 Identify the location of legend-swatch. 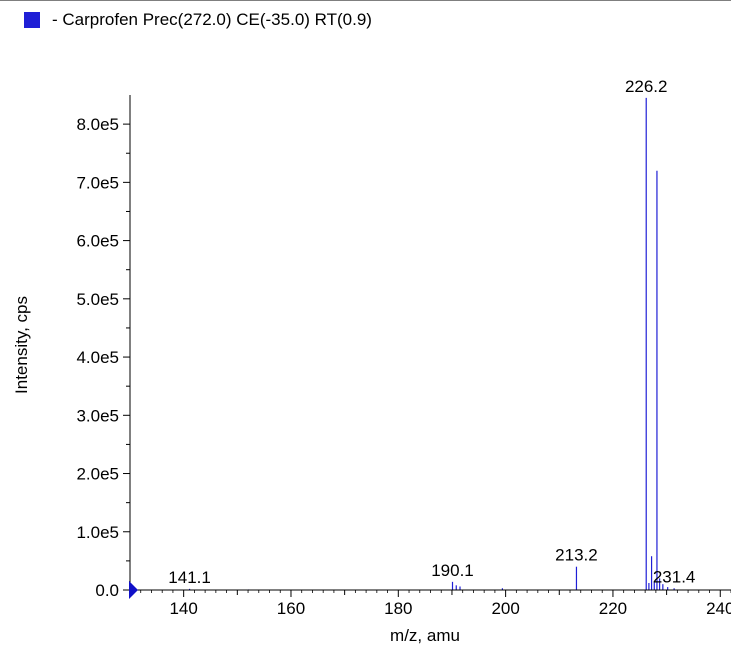
(32, 20).